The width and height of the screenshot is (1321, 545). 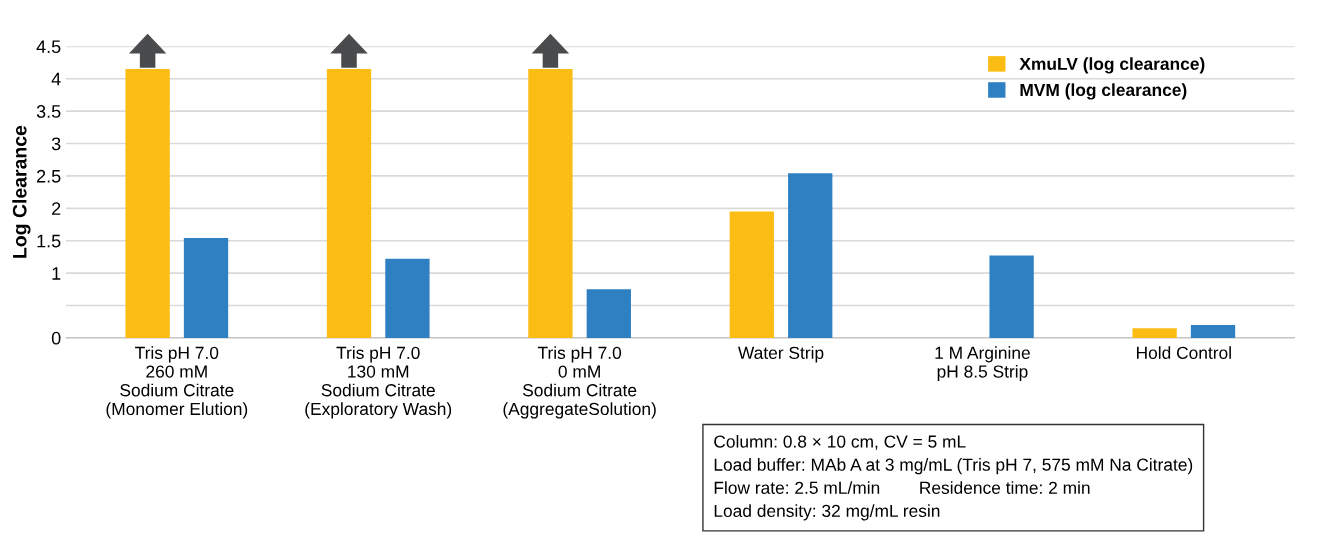 What do you see at coordinates (56, 273) in the screenshot?
I see `y-tick-label: 1` at bounding box center [56, 273].